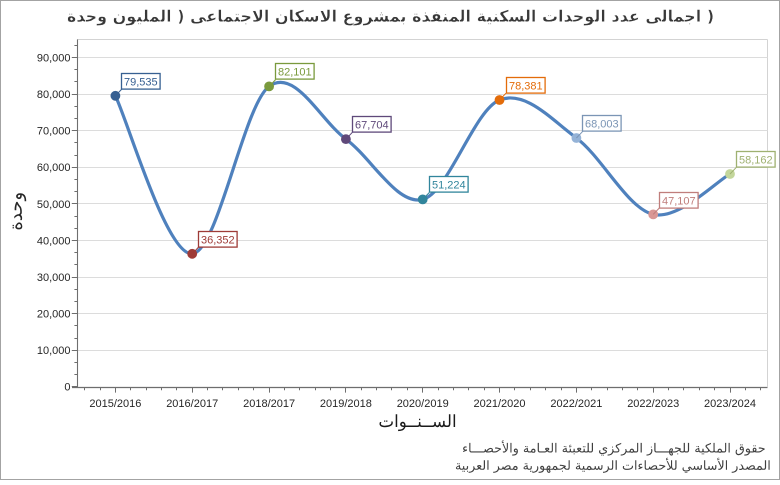  I want to click on svg-text: 82,101, so click(295, 73).